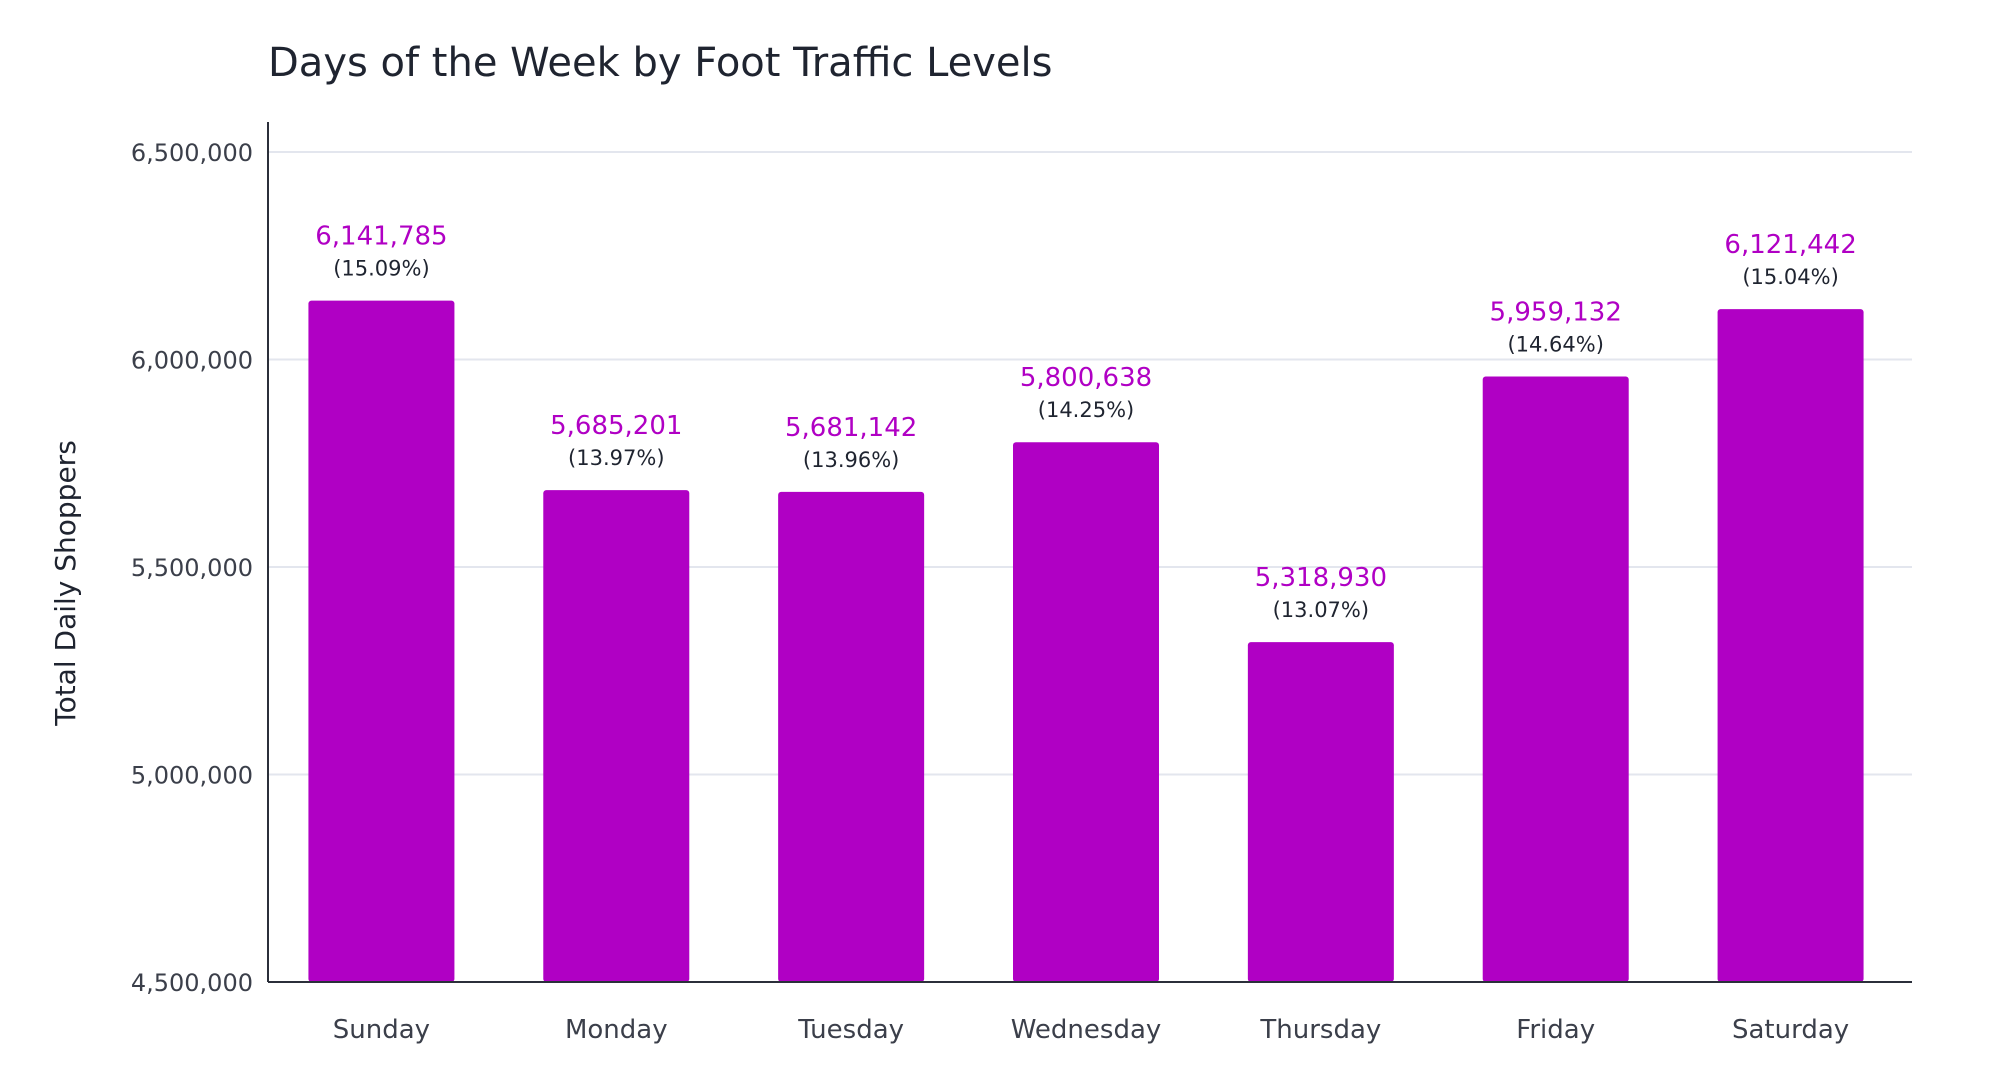 The image size is (2000, 1092). What do you see at coordinates (1555, 344) in the screenshot?
I see `percent-label: (14.64%)` at bounding box center [1555, 344].